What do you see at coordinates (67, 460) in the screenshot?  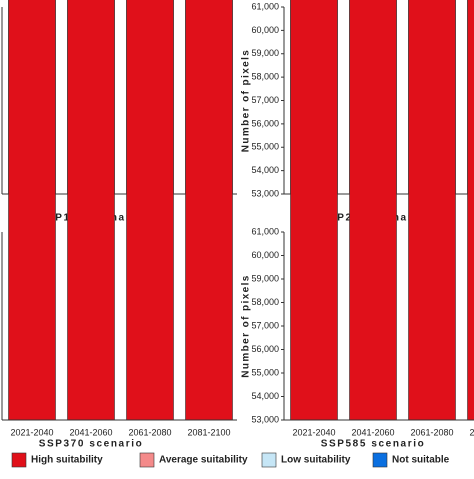 I see `legend-label: High suitability` at bounding box center [67, 460].